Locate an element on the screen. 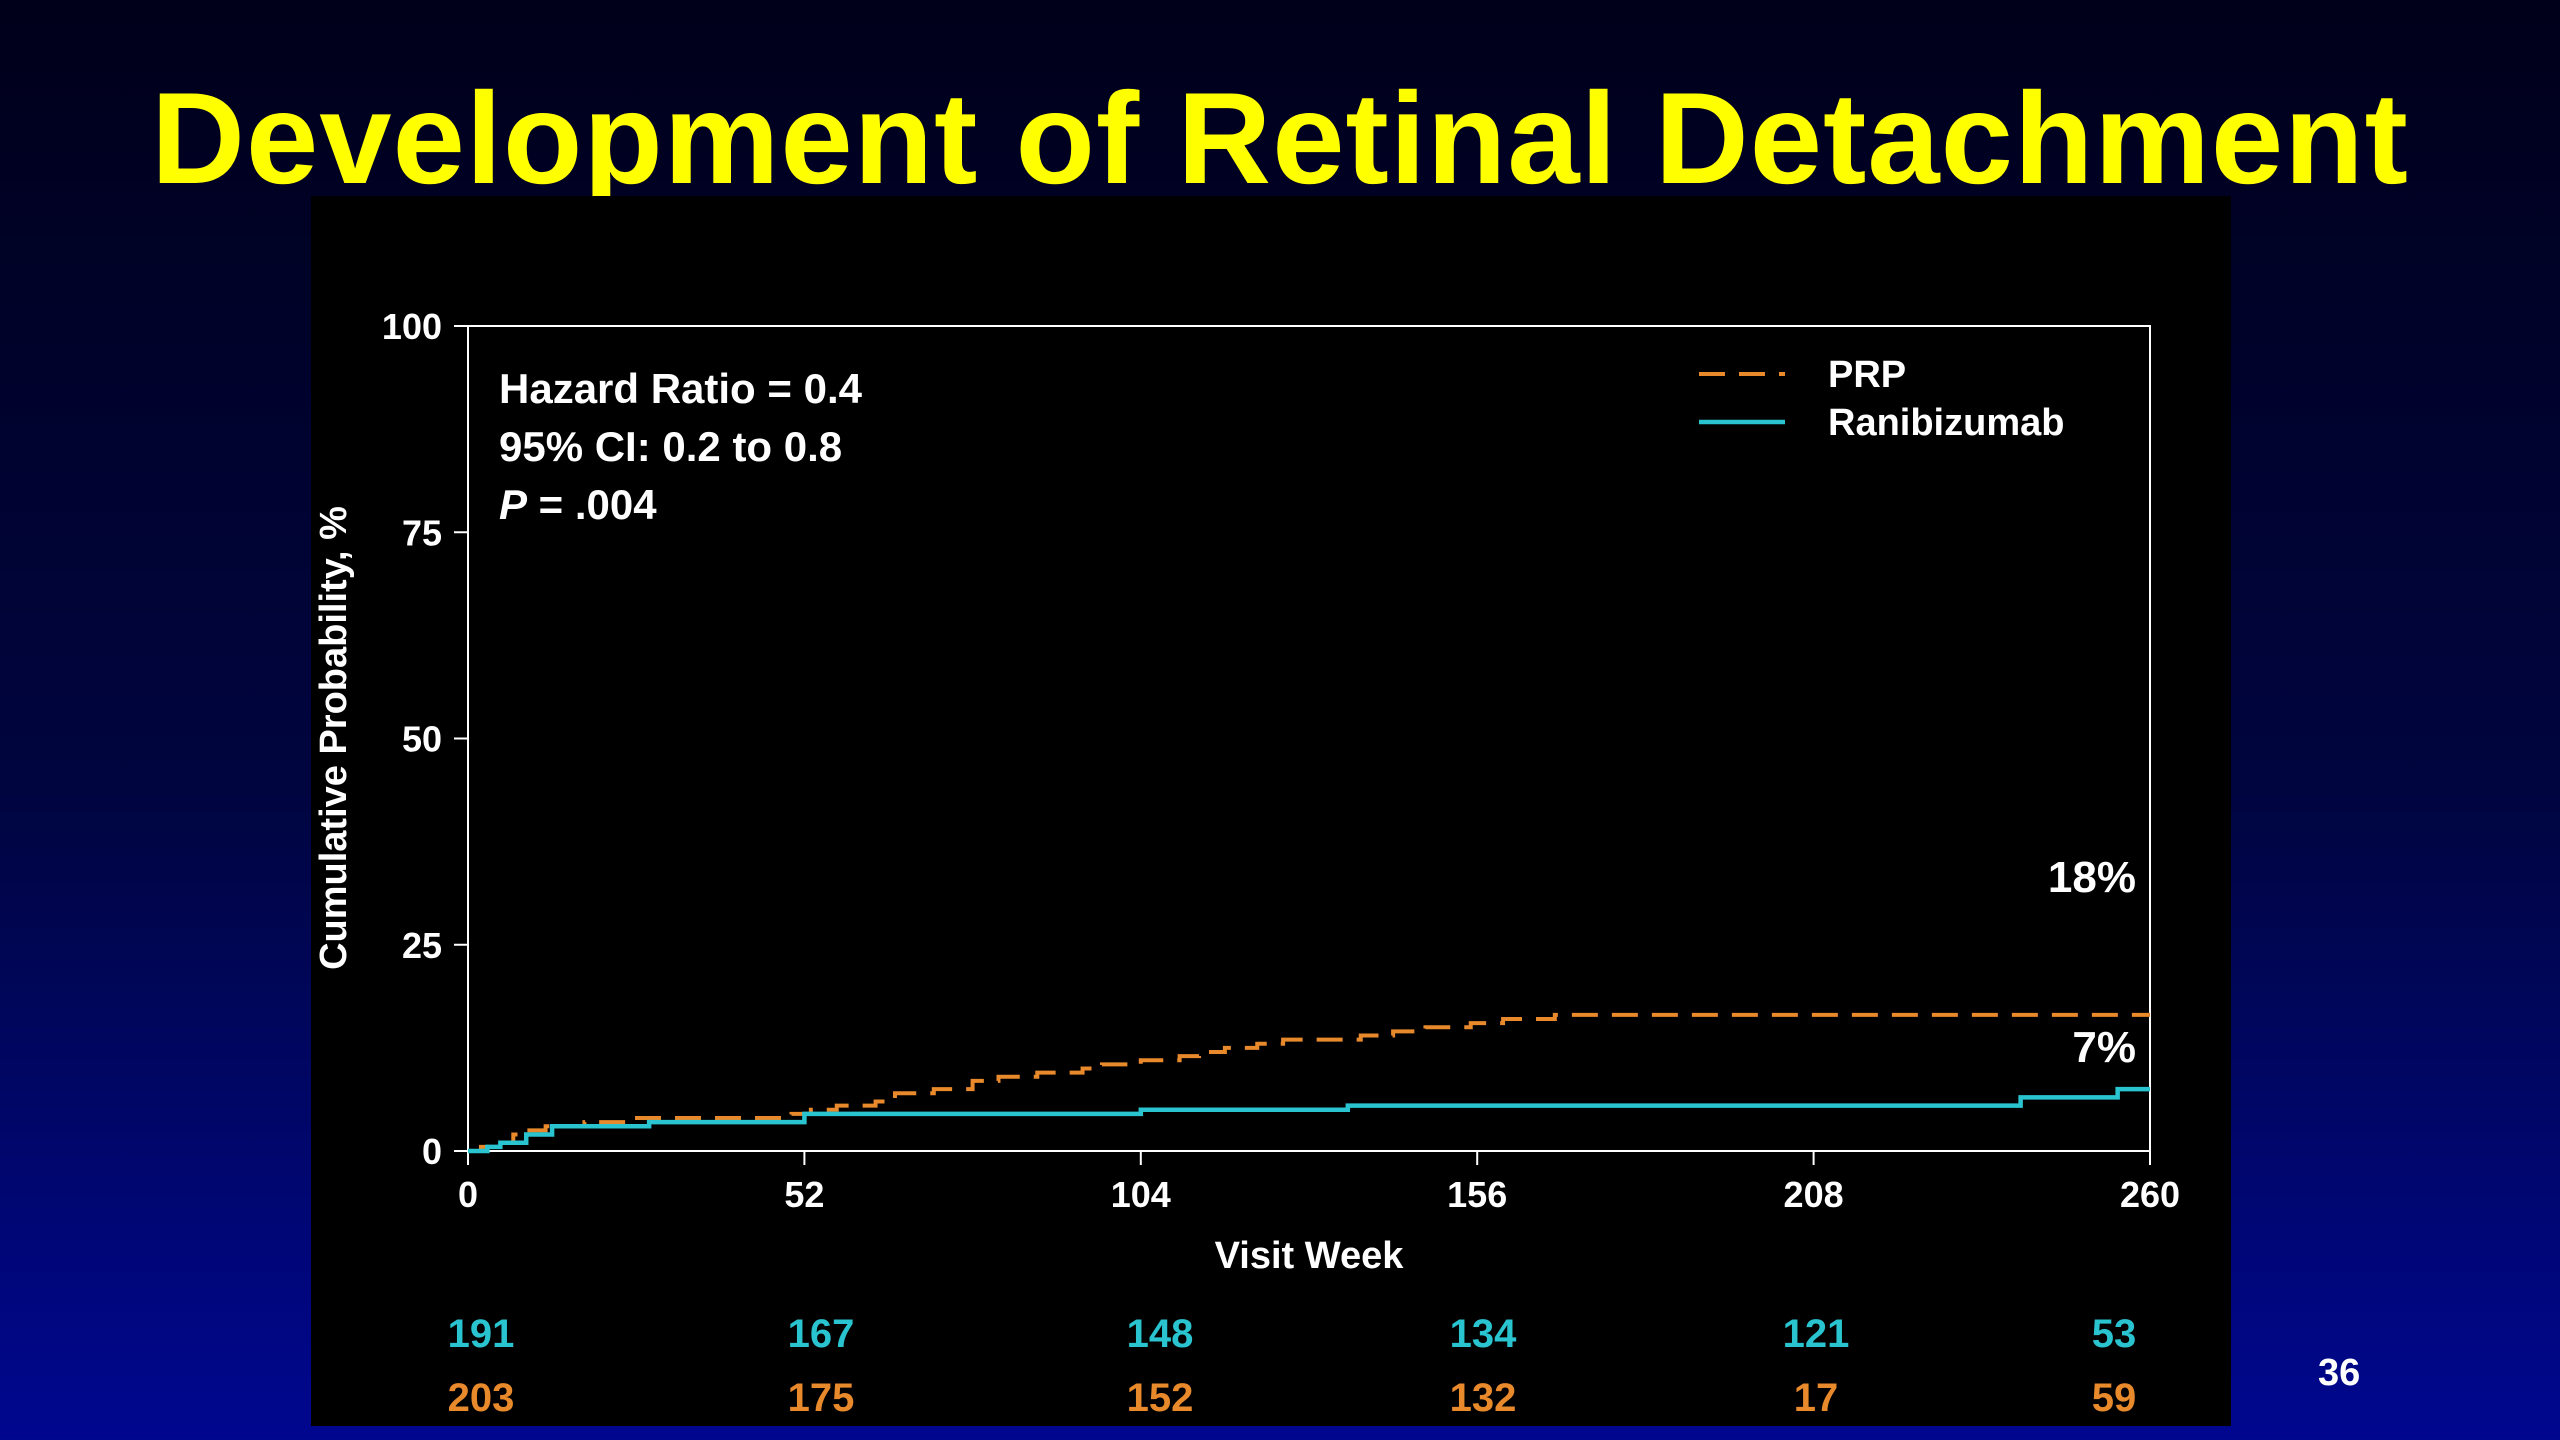 This screenshot has height=1440, width=2560. p-value-number: = .004 is located at coordinates (592, 504).